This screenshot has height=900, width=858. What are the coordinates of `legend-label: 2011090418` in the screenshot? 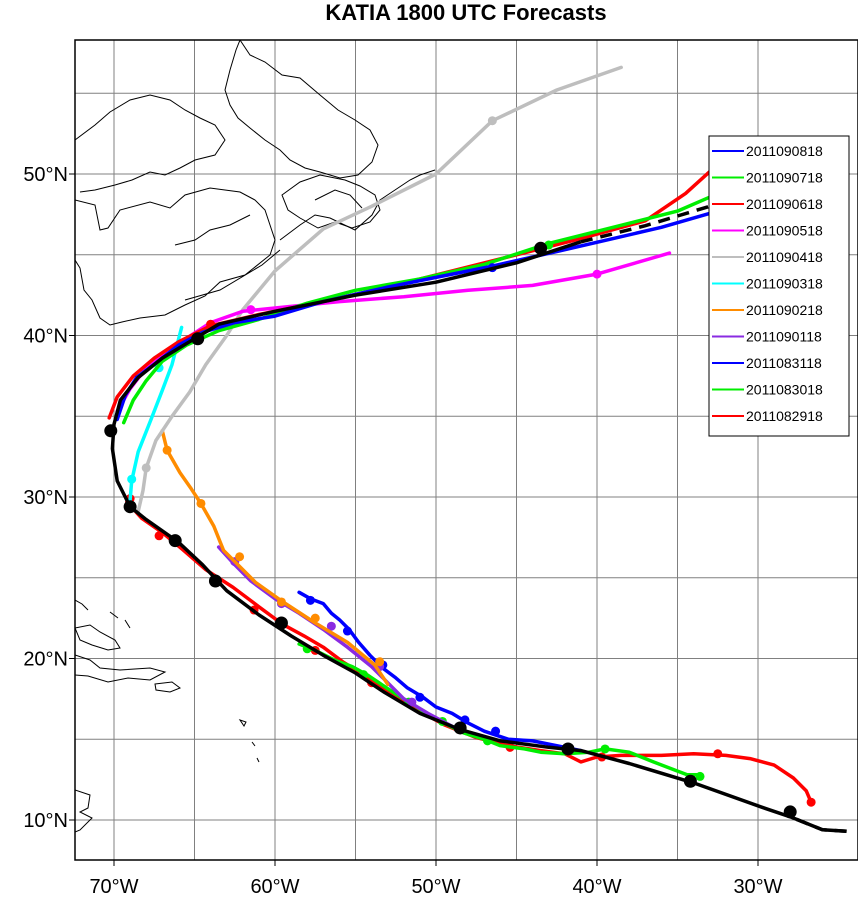 It's located at (784, 257).